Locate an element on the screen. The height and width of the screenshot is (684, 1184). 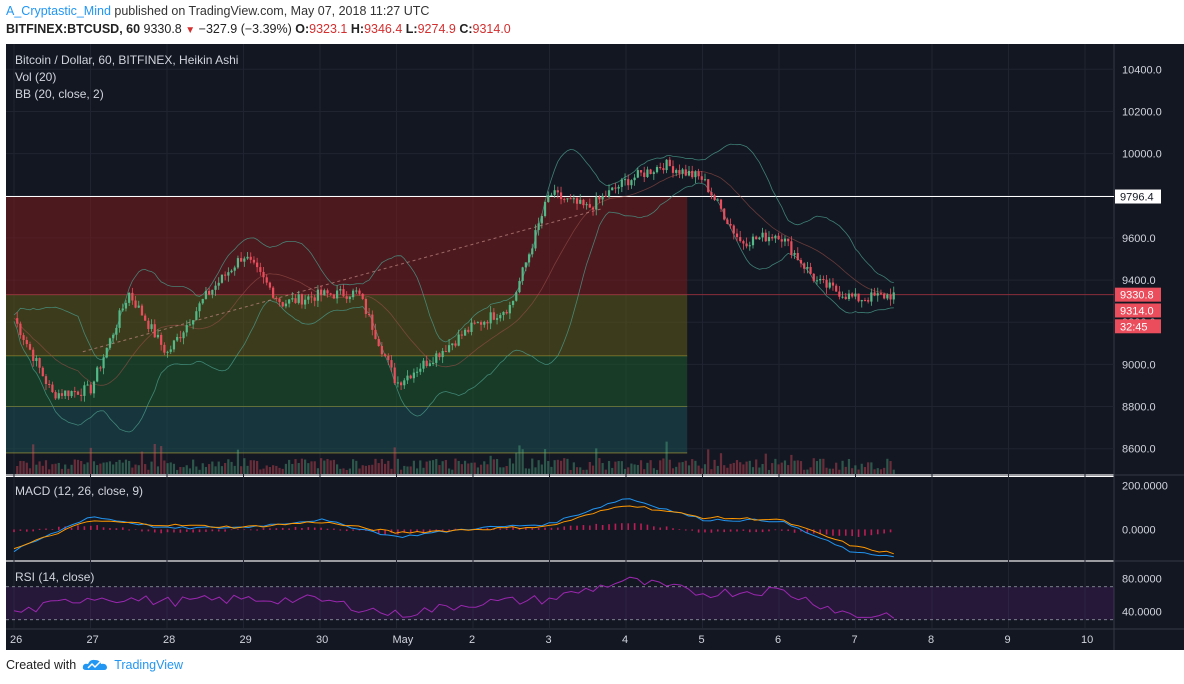
author-link: A_Cryptastic_Mind is located at coordinates (58, 11).